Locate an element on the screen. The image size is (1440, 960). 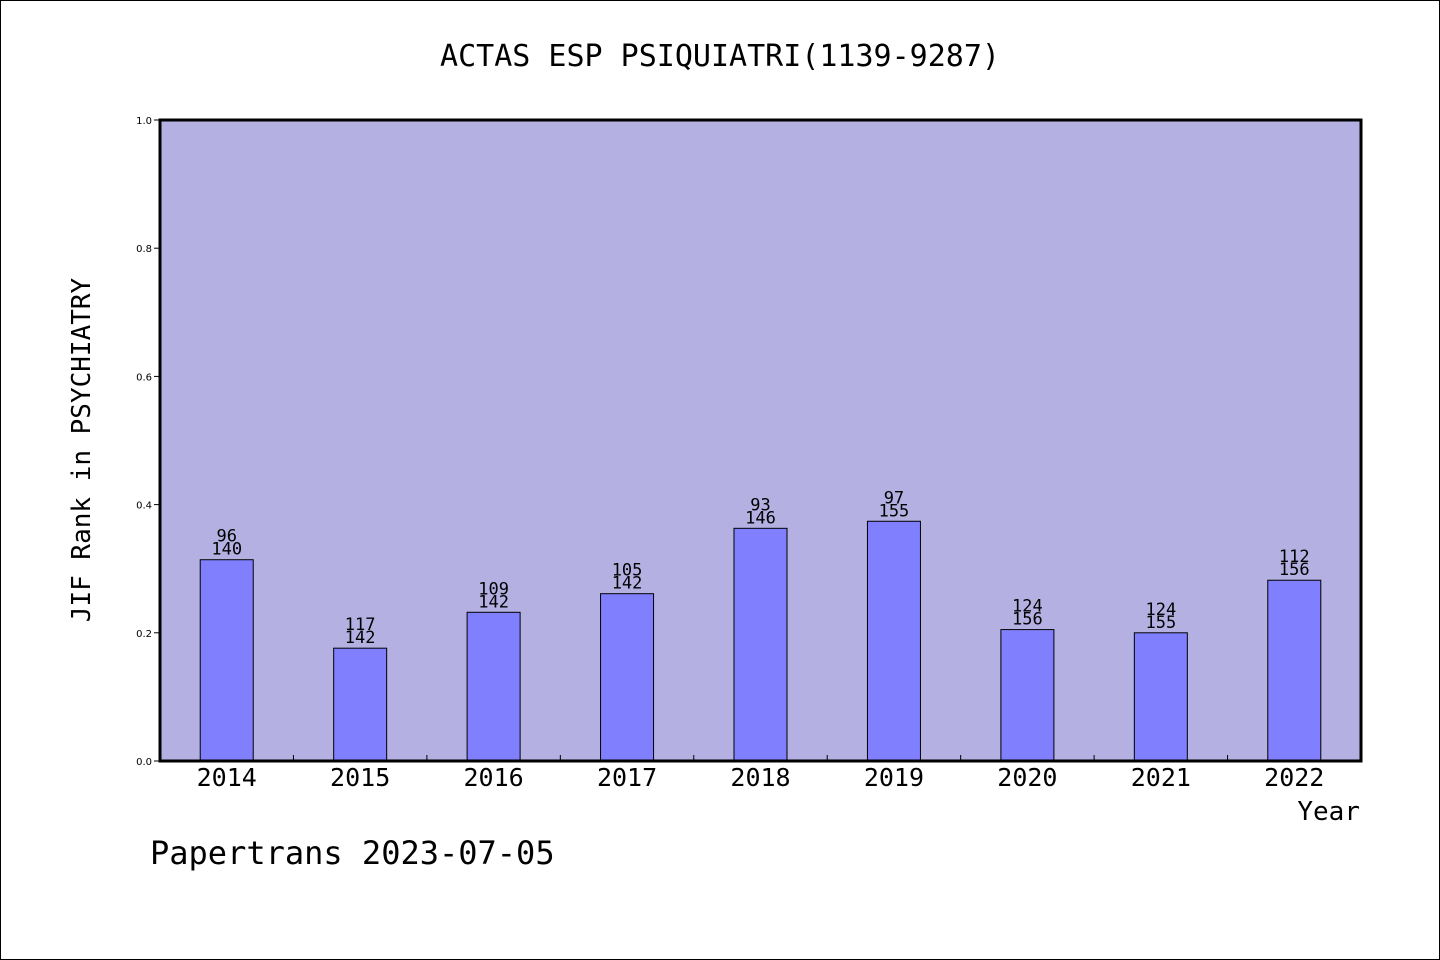
x-tick-label: 2017 is located at coordinates (627, 777).